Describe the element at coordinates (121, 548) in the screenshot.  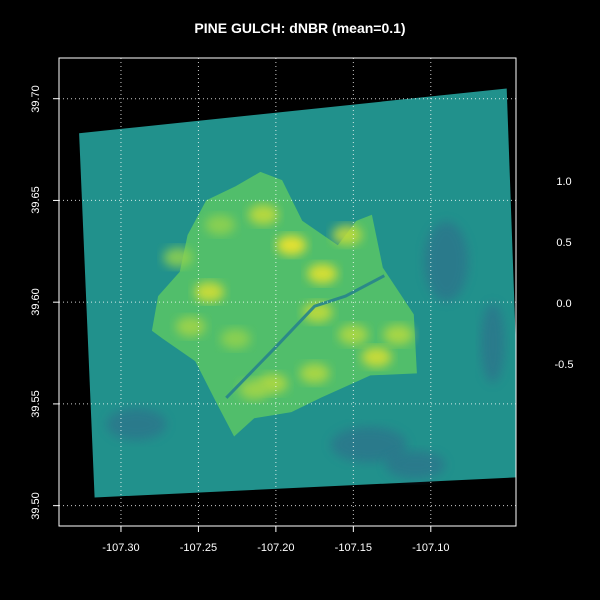
I see `x-tick-label: -107.30` at that location.